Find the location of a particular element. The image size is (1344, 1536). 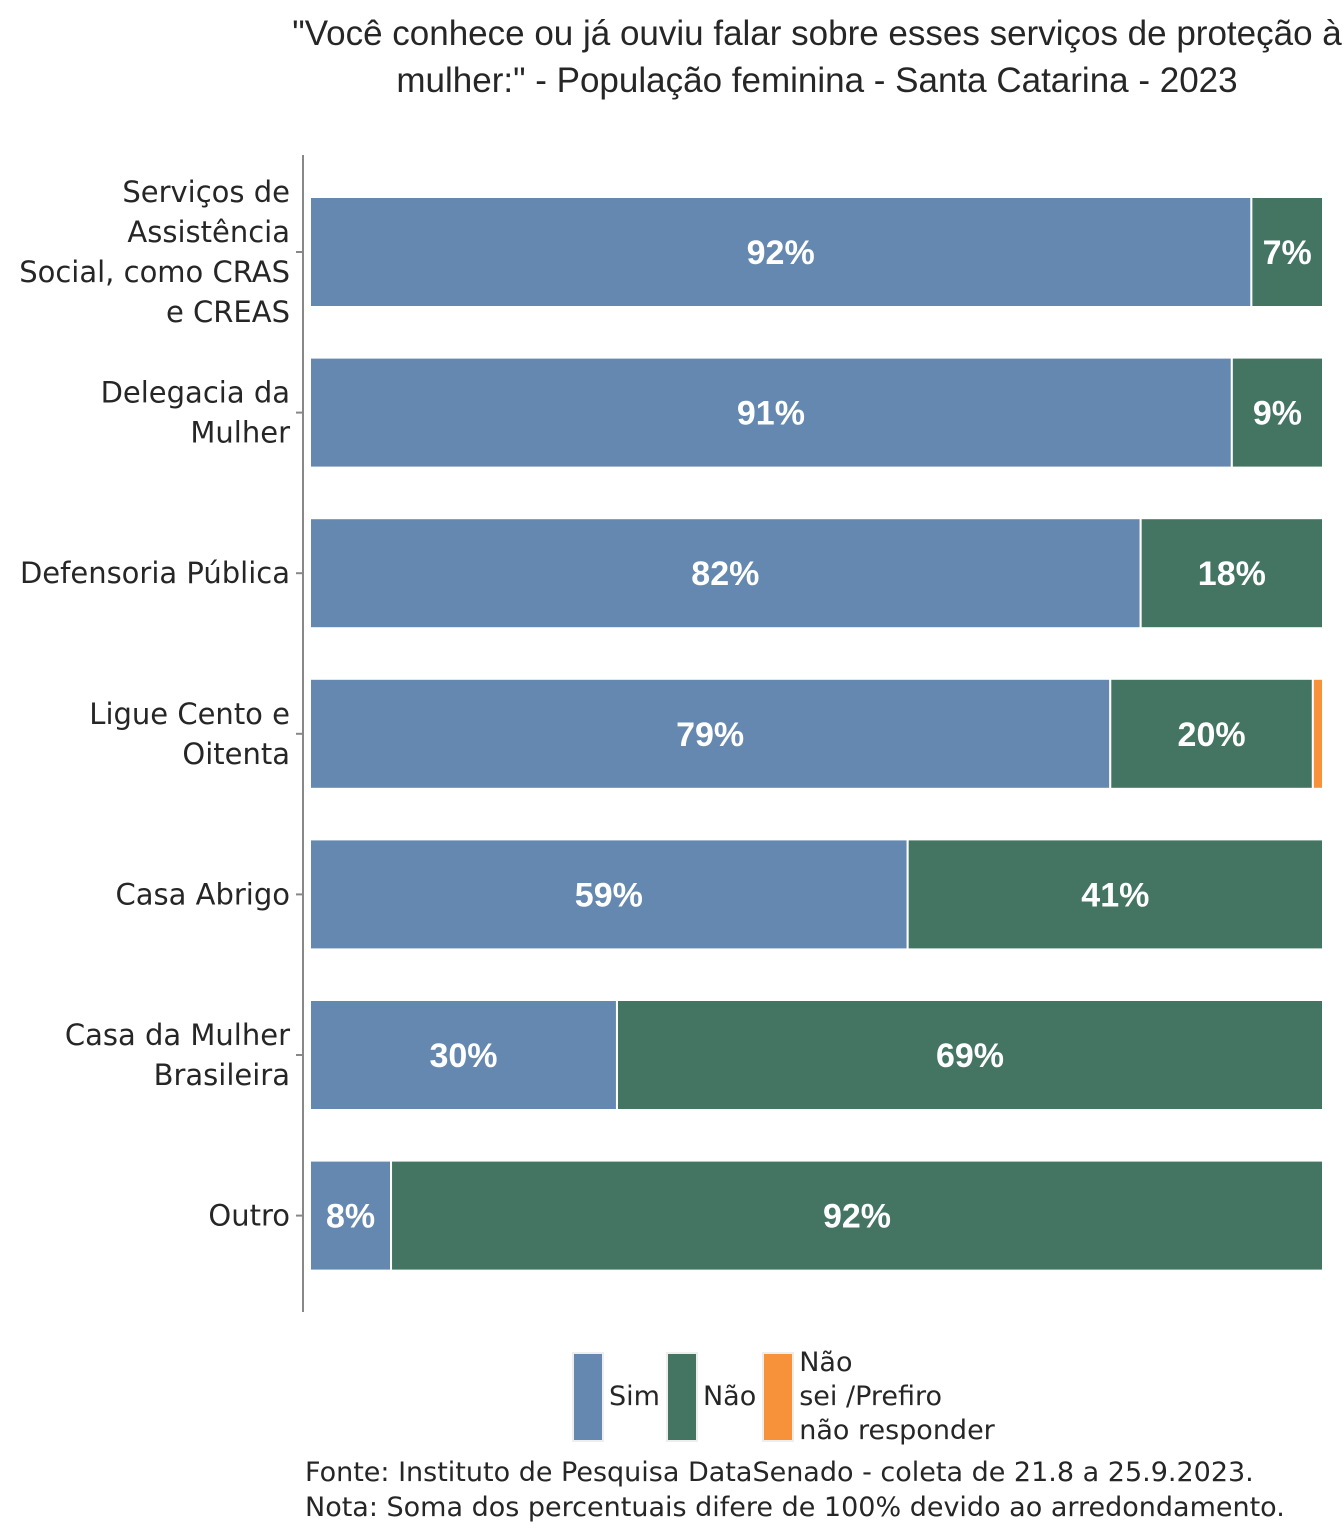

bar-casa-da-mulher-brasileira-sim is located at coordinates (463, 1055).